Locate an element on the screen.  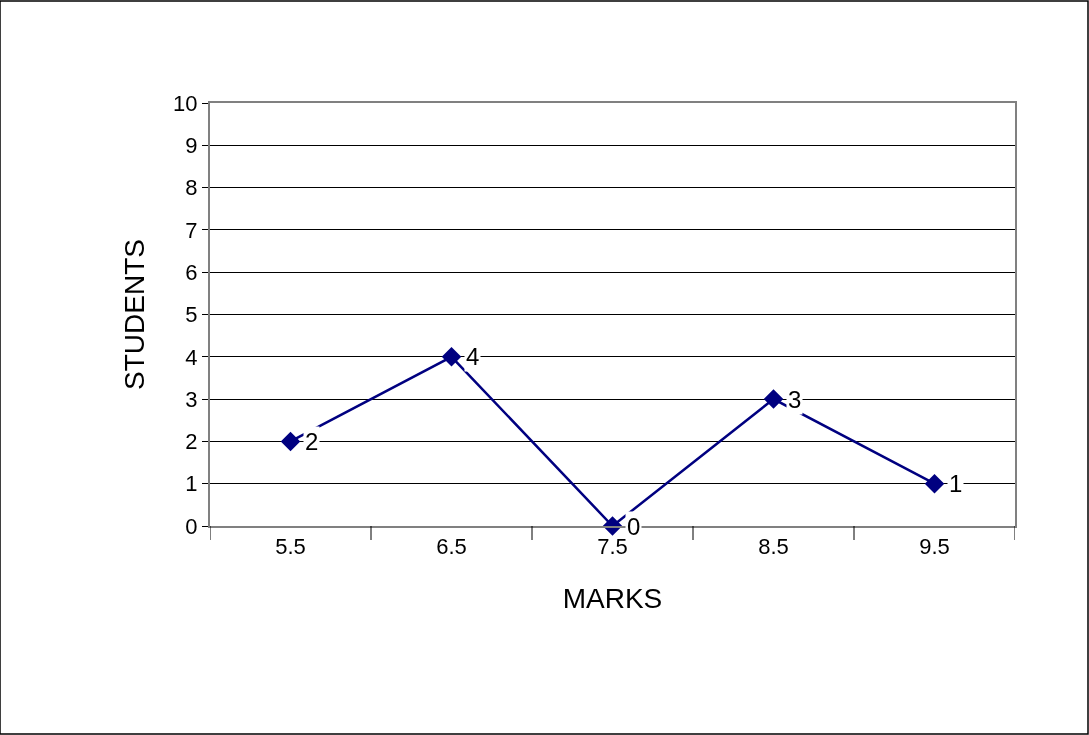
x-tick-label: 9.5 is located at coordinates (934, 547).